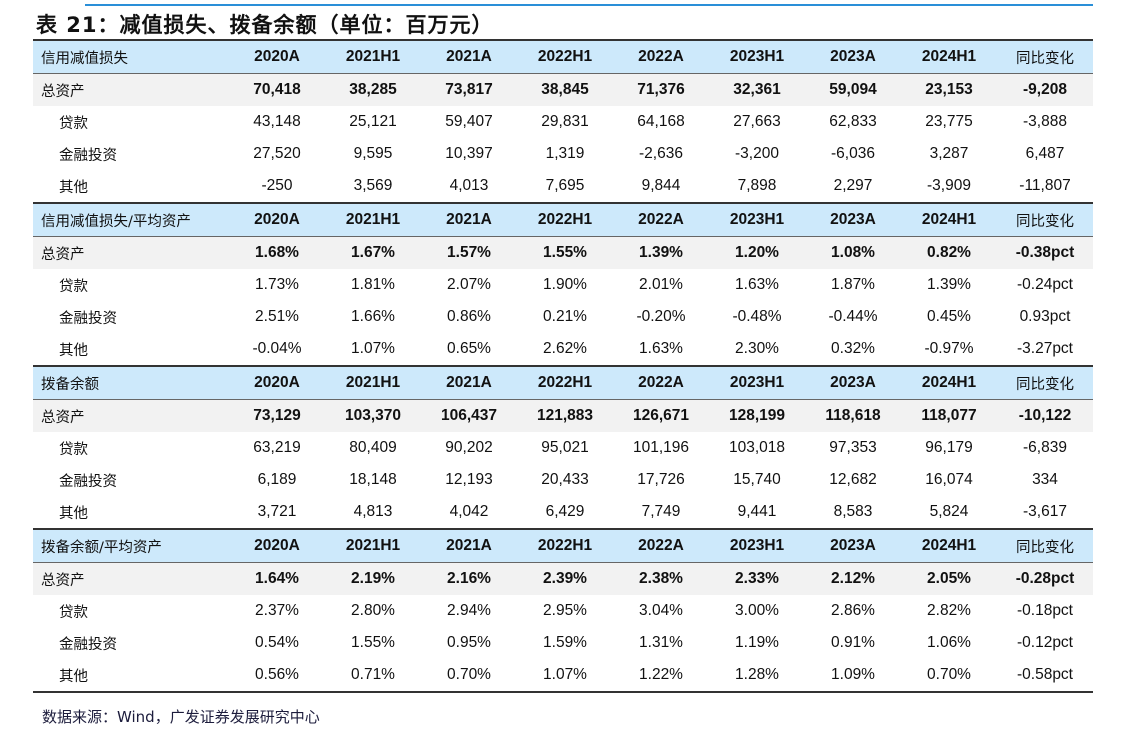 This screenshot has width=1123, height=740. I want to click on table-cell: 1.08%, so click(853, 252).